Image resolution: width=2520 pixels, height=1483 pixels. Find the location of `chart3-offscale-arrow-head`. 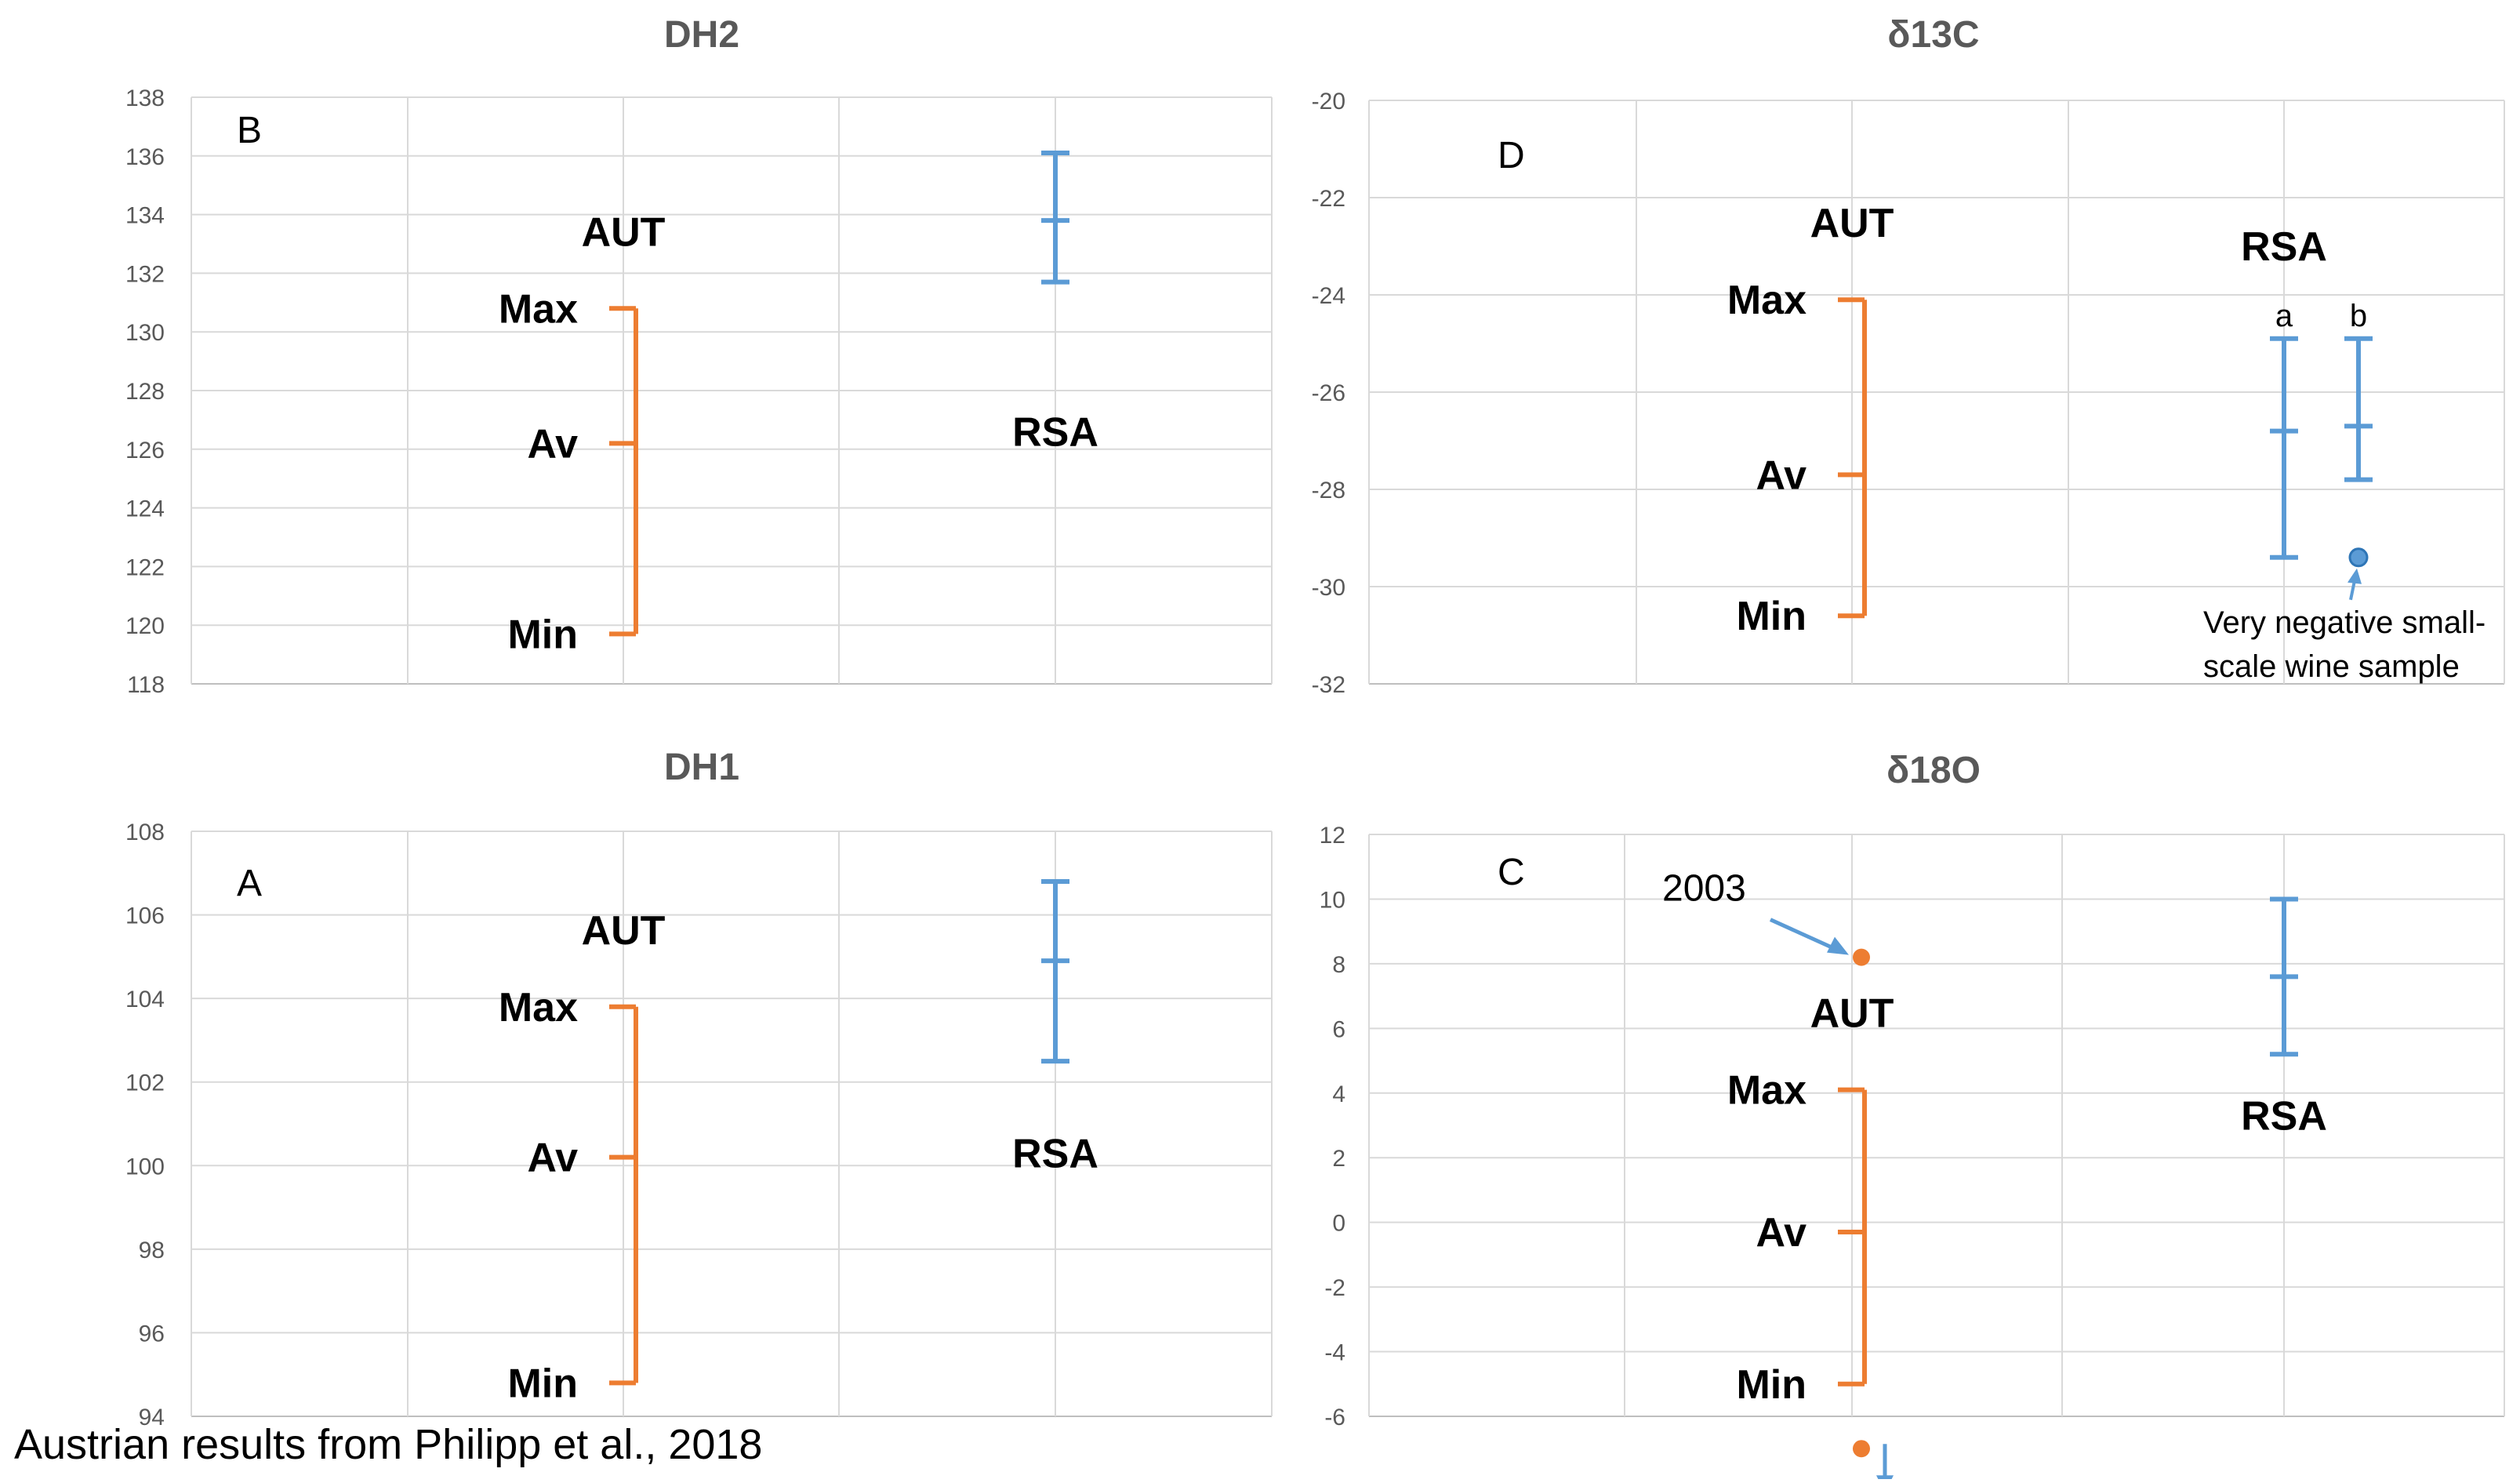

chart3-offscale-arrow-head is located at coordinates (1885, 1479).